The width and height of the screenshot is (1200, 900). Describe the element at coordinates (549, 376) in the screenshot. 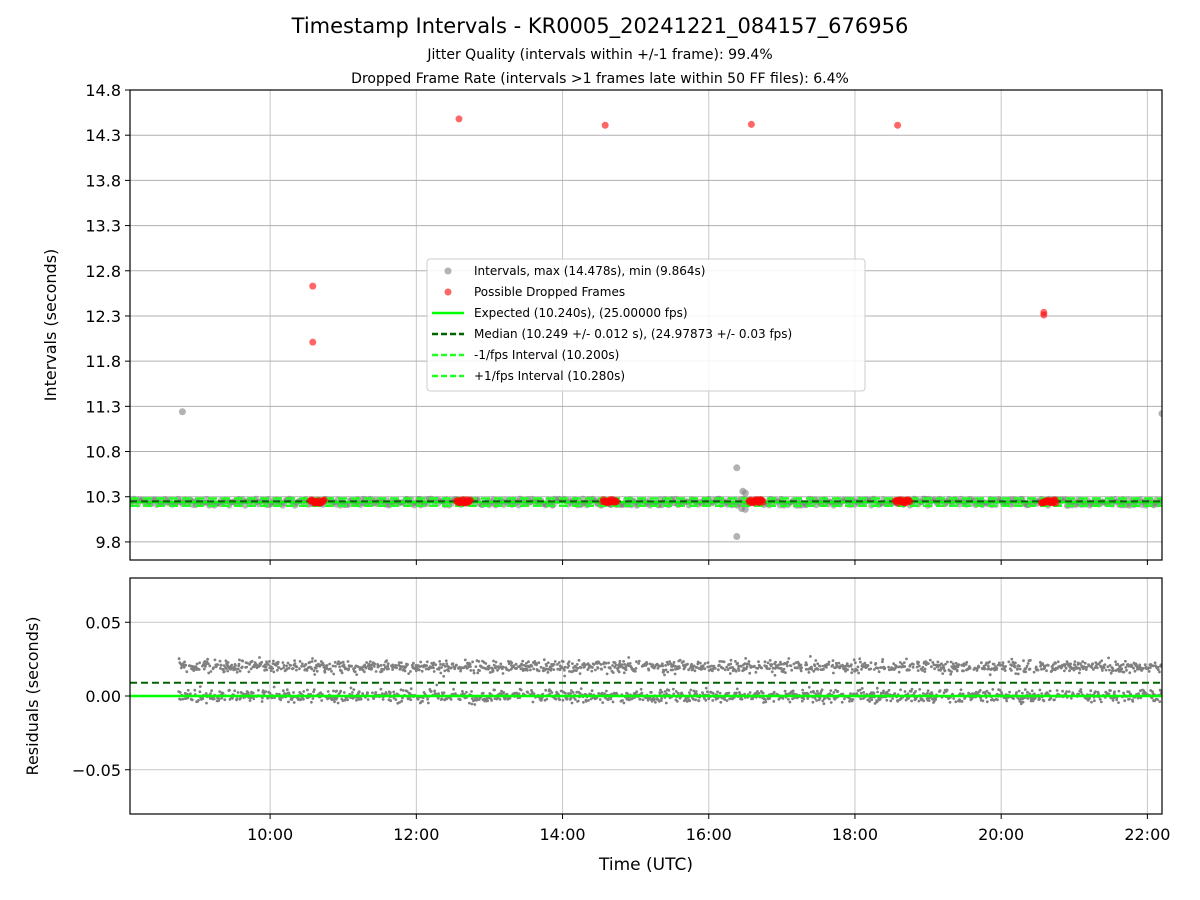

I see `legend-plus-fps-label: +1/fps Interval (10.280s)` at that location.